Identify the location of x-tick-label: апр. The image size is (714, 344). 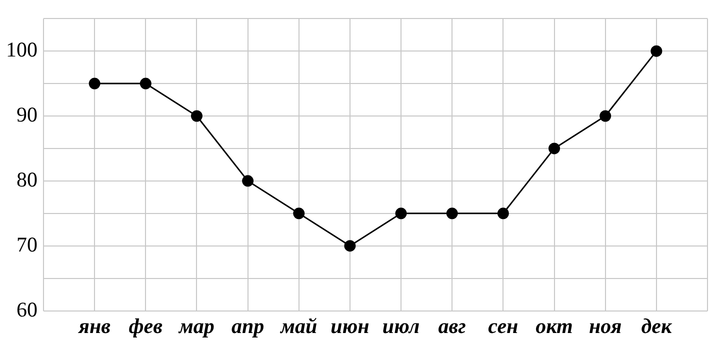
(247, 326).